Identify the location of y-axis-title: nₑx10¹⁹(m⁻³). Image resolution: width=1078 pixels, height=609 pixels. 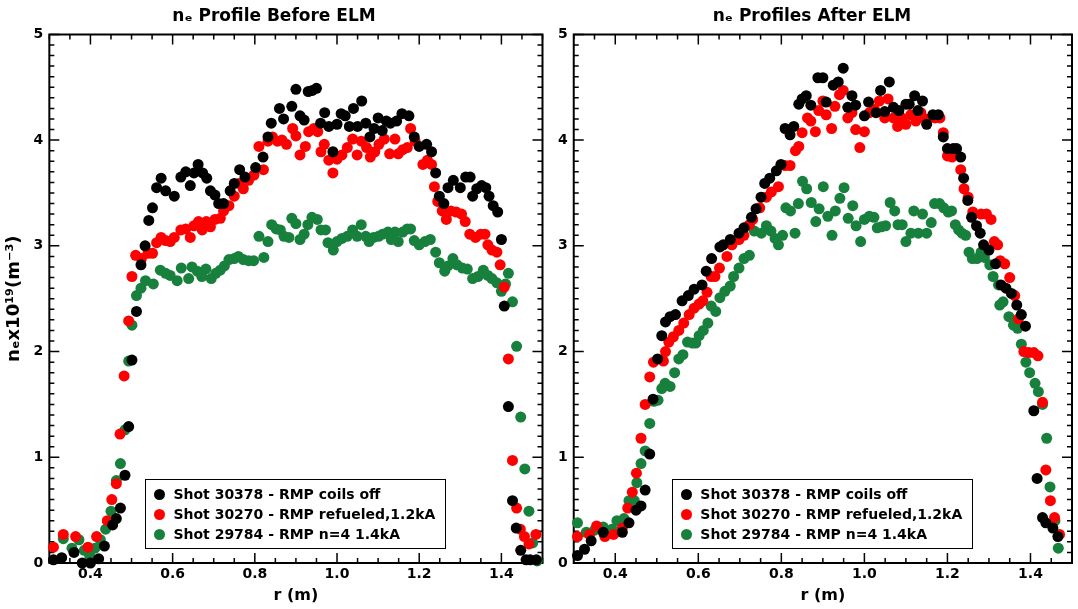
(13, 298).